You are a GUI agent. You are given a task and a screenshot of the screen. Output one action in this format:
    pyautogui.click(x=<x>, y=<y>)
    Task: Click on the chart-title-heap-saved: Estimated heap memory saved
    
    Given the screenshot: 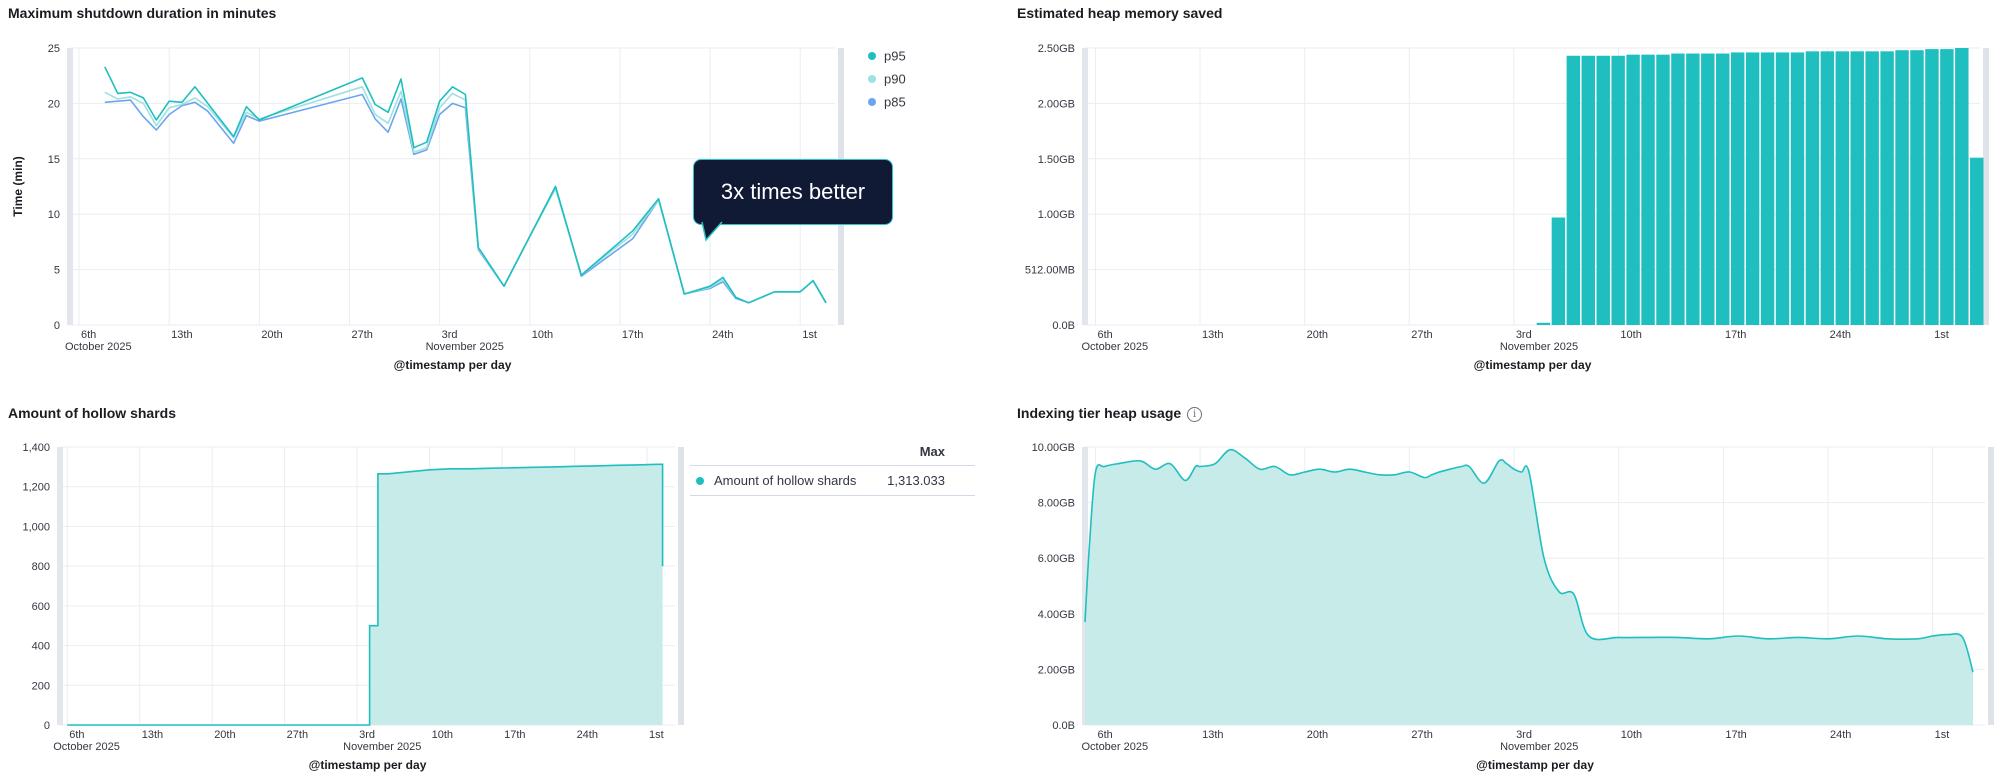 What is the action you would take?
    pyautogui.click(x=1120, y=13)
    